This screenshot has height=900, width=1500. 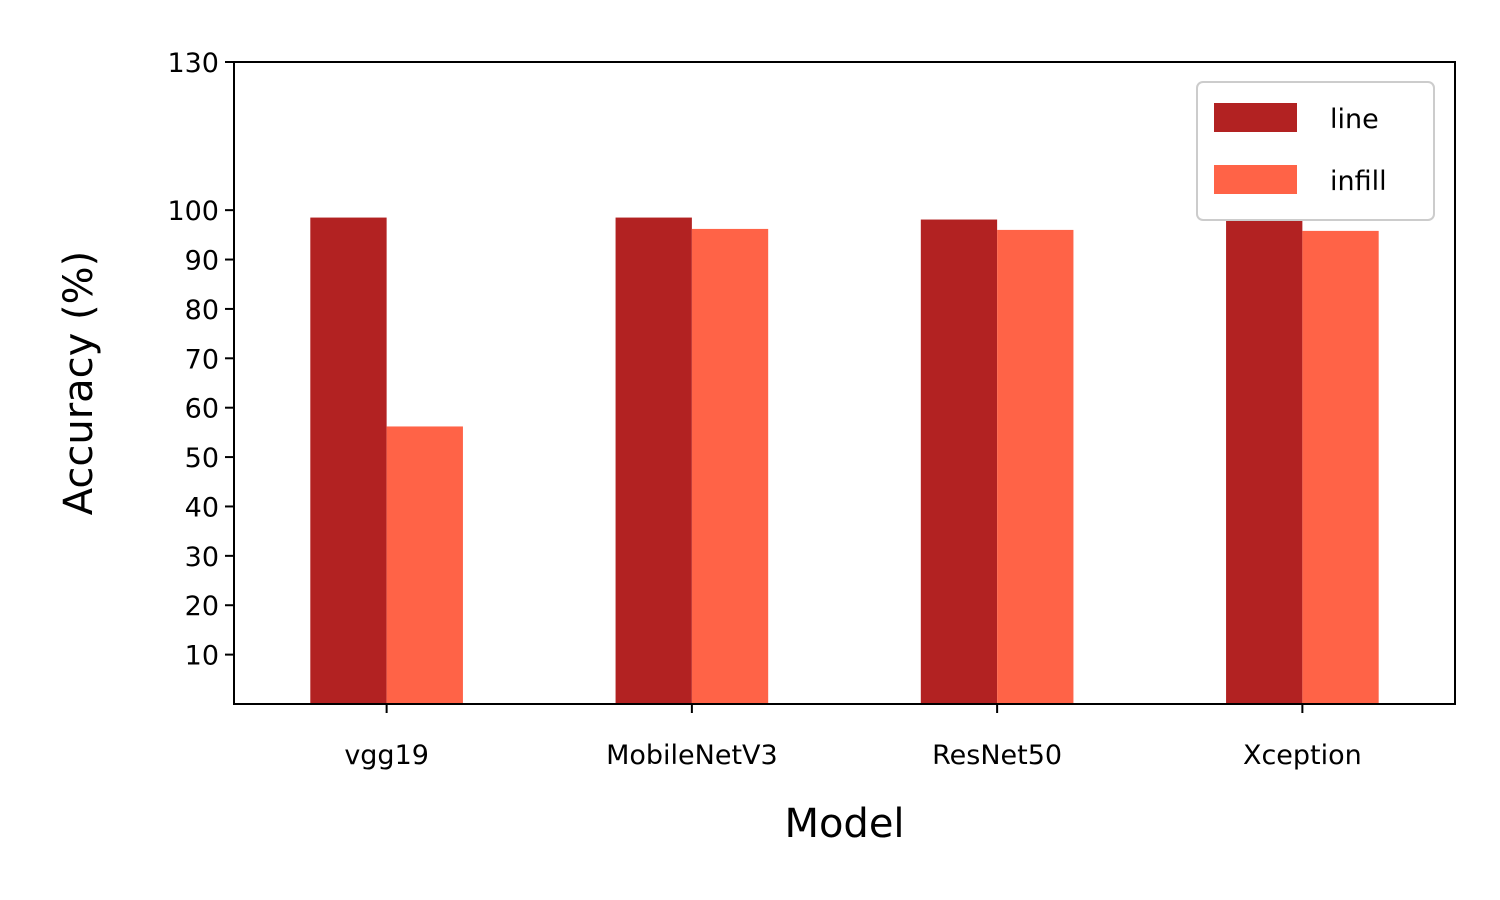 I want to click on y-tick-label: 20, so click(x=202, y=606).